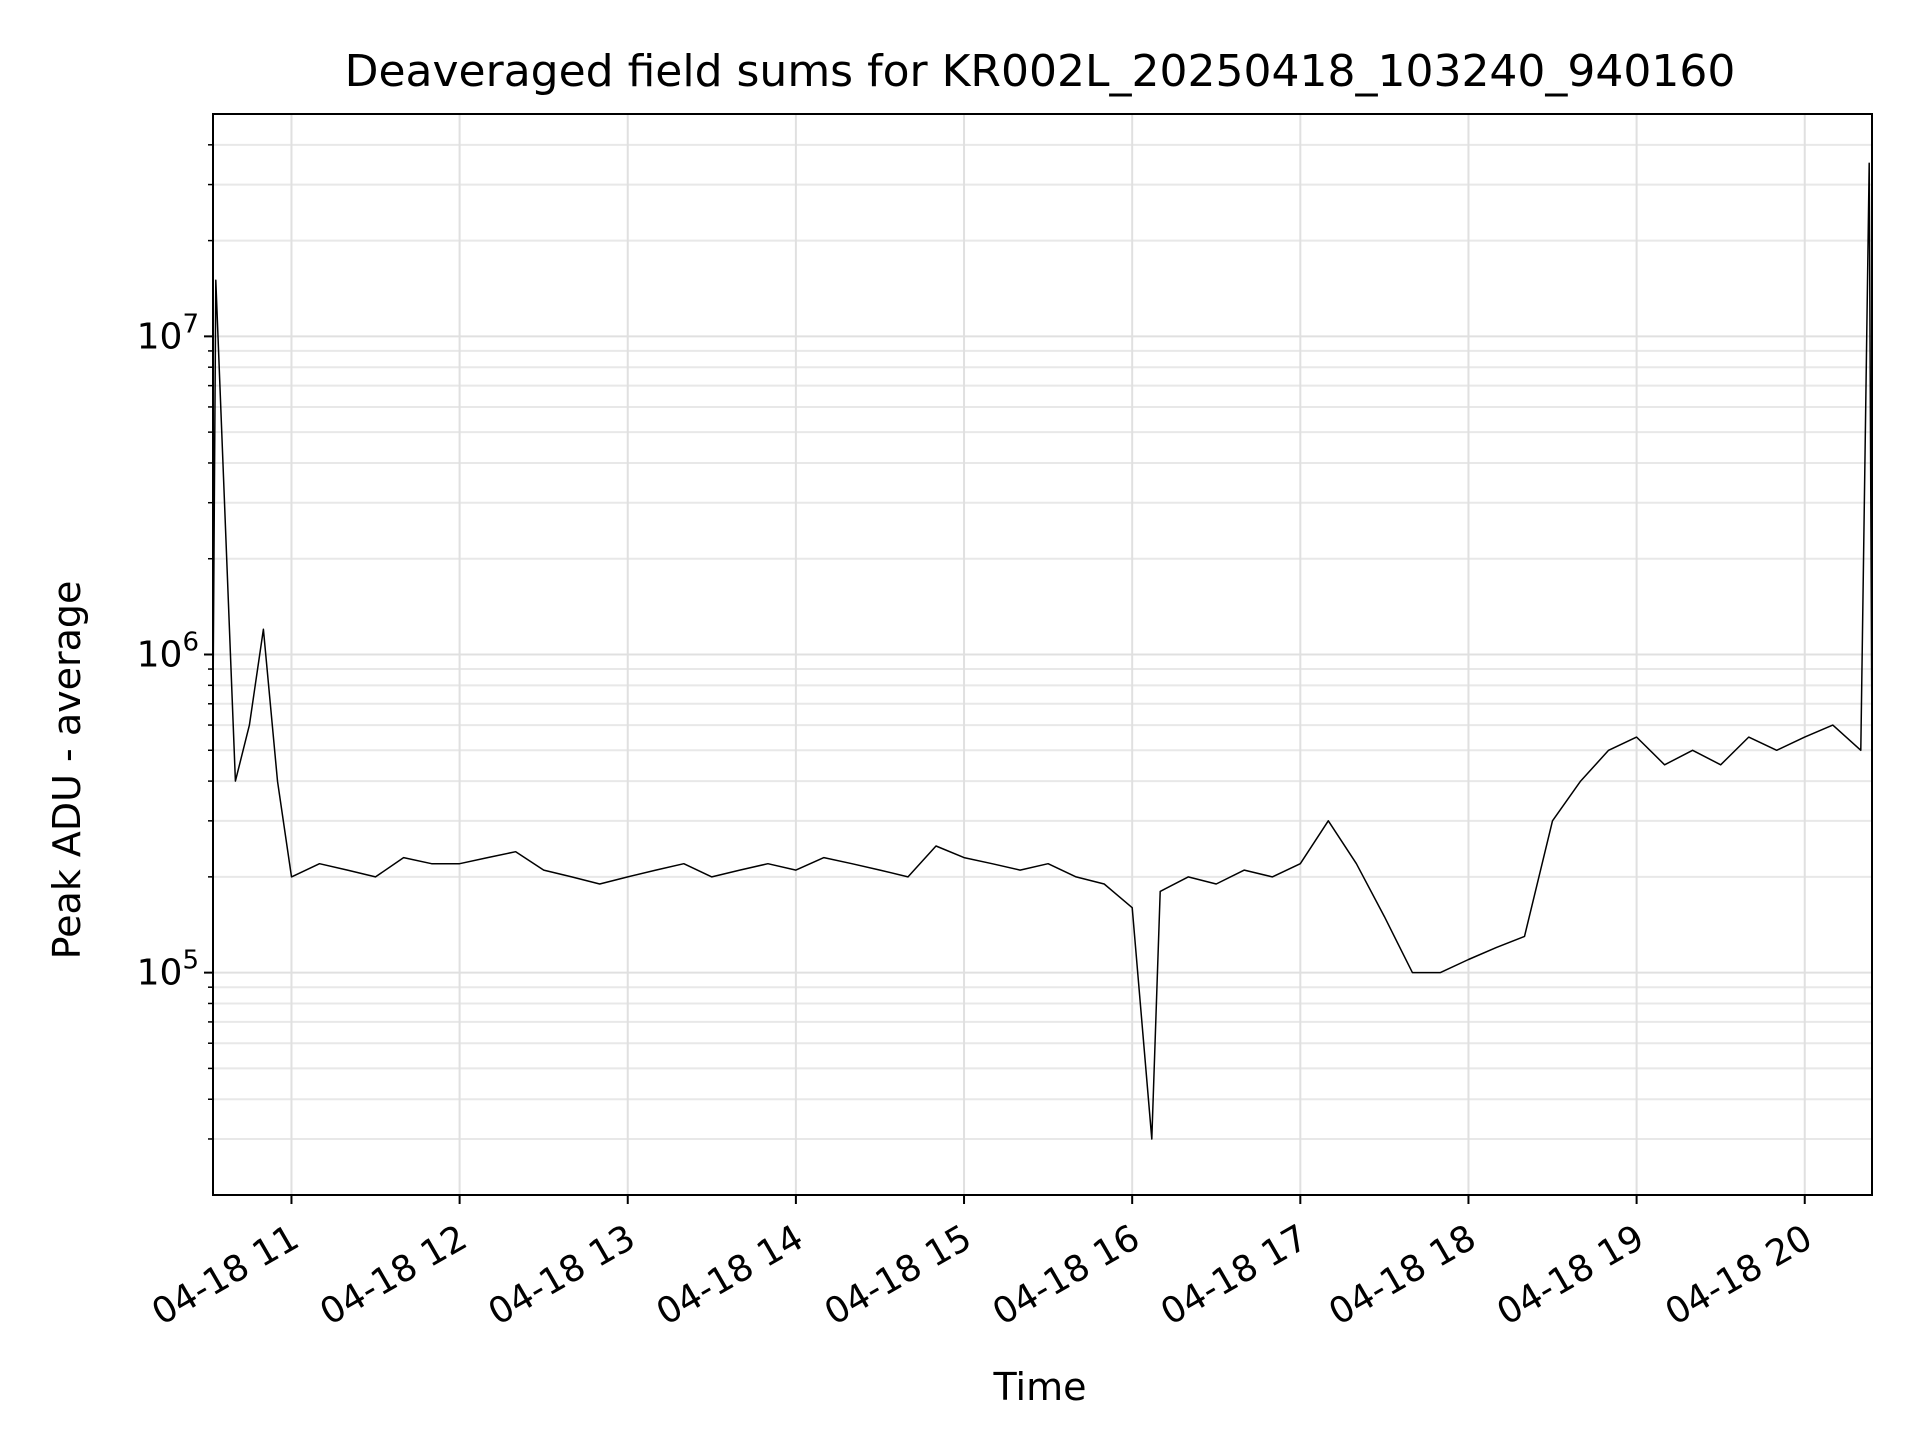  I want to click on x-tick-label: 04-18 20, so click(1739, 1275).